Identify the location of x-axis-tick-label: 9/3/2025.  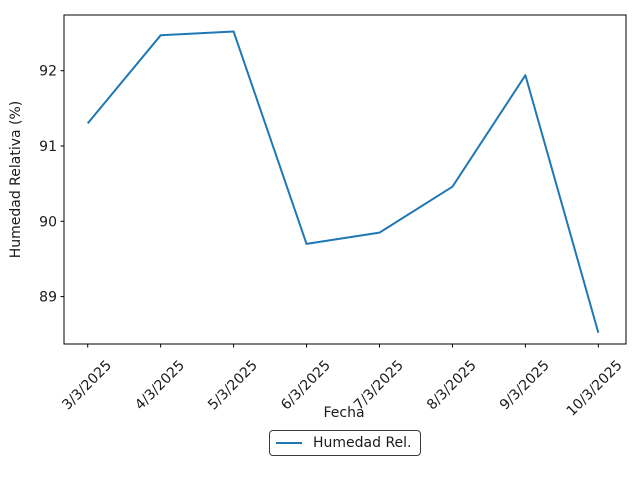
(525, 386).